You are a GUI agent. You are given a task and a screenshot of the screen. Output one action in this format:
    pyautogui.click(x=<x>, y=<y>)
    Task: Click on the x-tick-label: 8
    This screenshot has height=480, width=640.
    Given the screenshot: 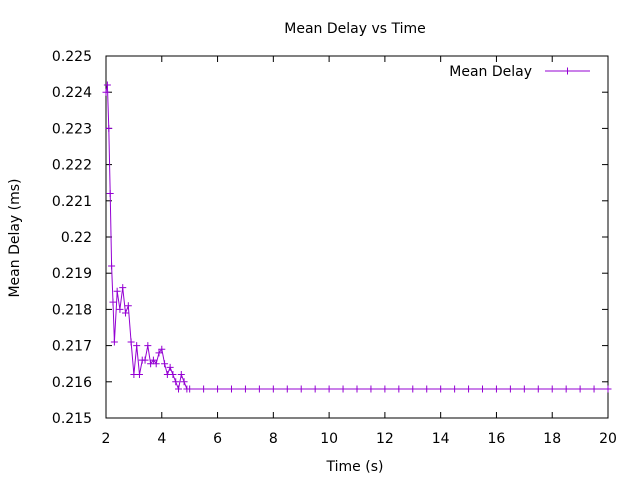 What is the action you would take?
    pyautogui.click(x=273, y=439)
    